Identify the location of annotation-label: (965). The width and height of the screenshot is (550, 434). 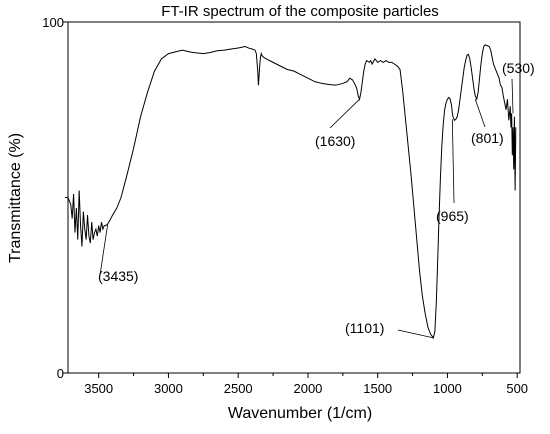
(452, 216).